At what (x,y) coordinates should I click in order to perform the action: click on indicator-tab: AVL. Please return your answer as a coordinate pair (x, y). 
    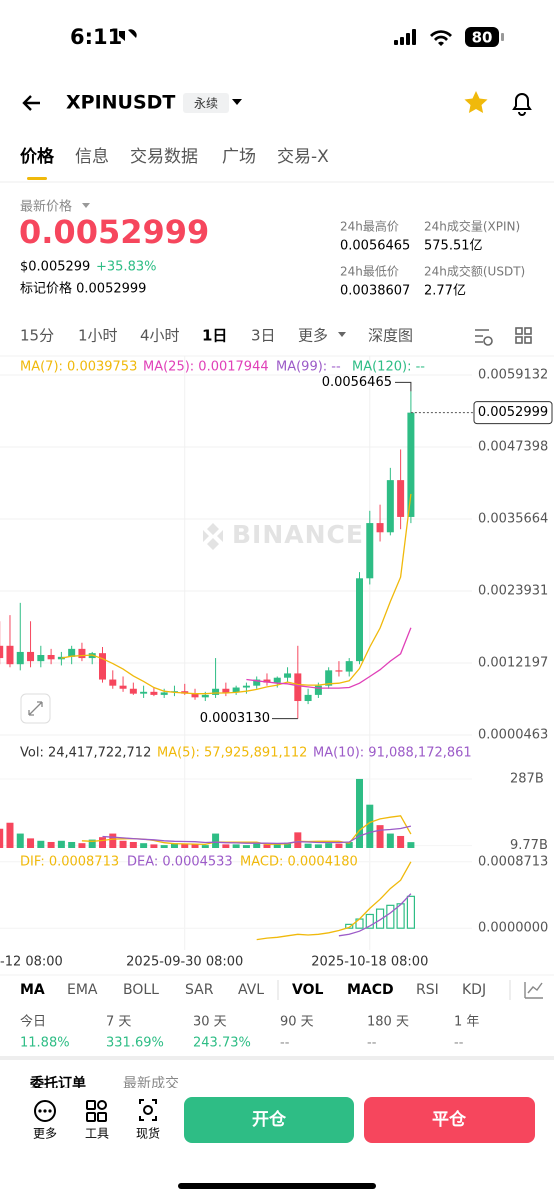
    Looking at the image, I should click on (251, 990).